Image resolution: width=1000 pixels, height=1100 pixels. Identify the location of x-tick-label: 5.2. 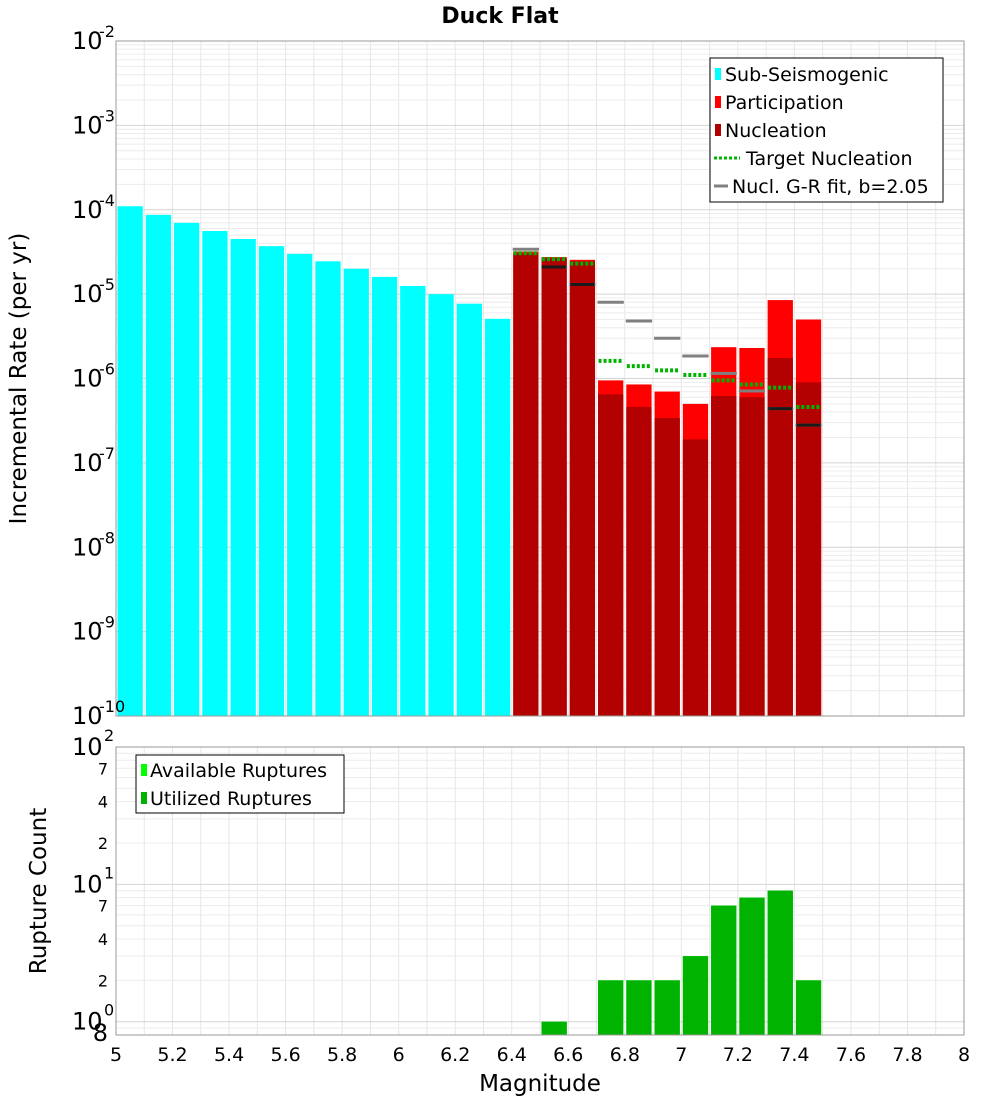
(172, 1055).